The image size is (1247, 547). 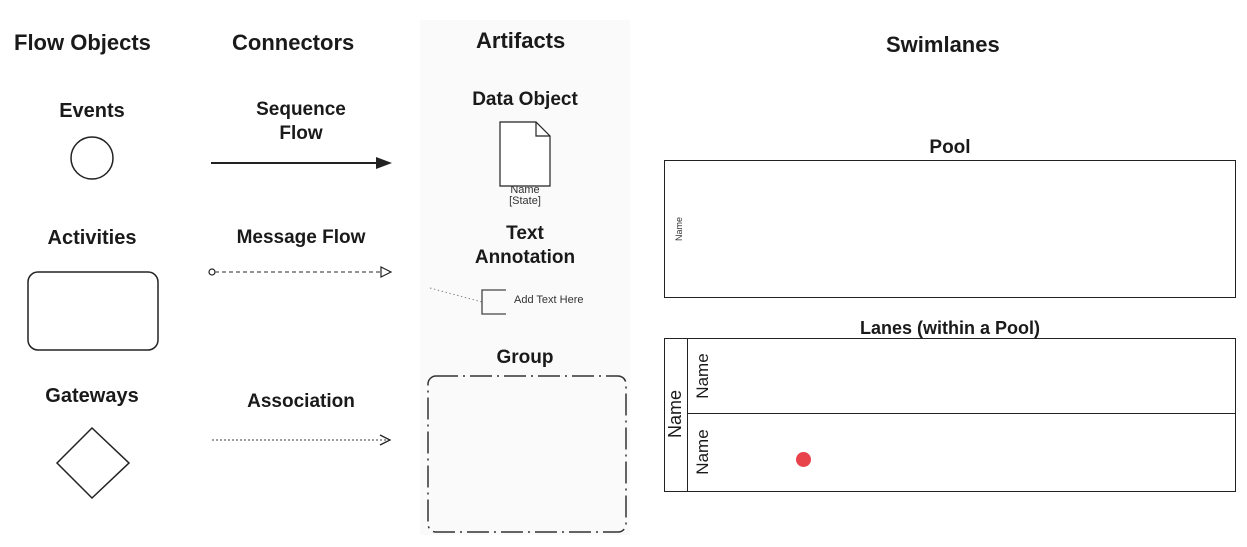 What do you see at coordinates (525, 154) in the screenshot?
I see `data-object-document-icon` at bounding box center [525, 154].